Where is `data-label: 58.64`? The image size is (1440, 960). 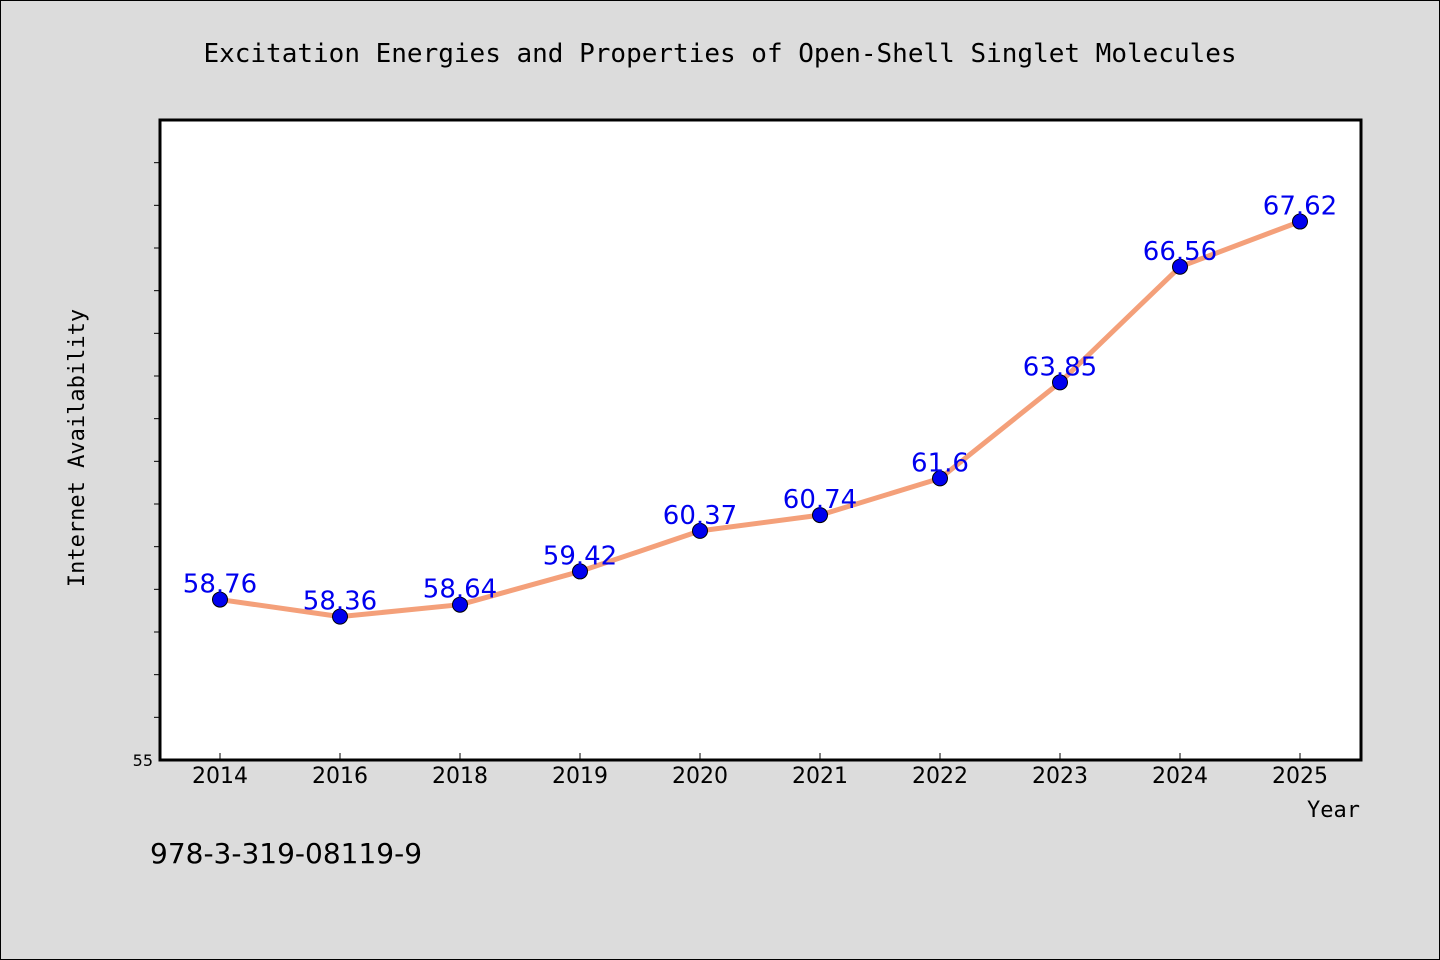
data-label: 58.64 is located at coordinates (460, 590).